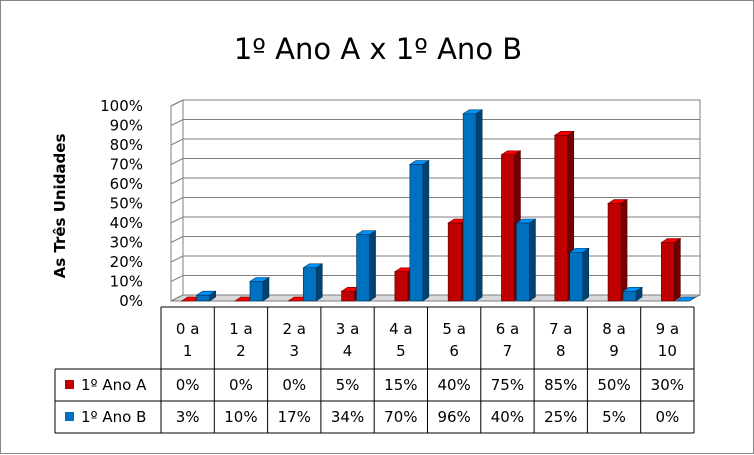 This screenshot has height=455, width=754. What do you see at coordinates (347, 417) in the screenshot?
I see `data-label: 34%` at bounding box center [347, 417].